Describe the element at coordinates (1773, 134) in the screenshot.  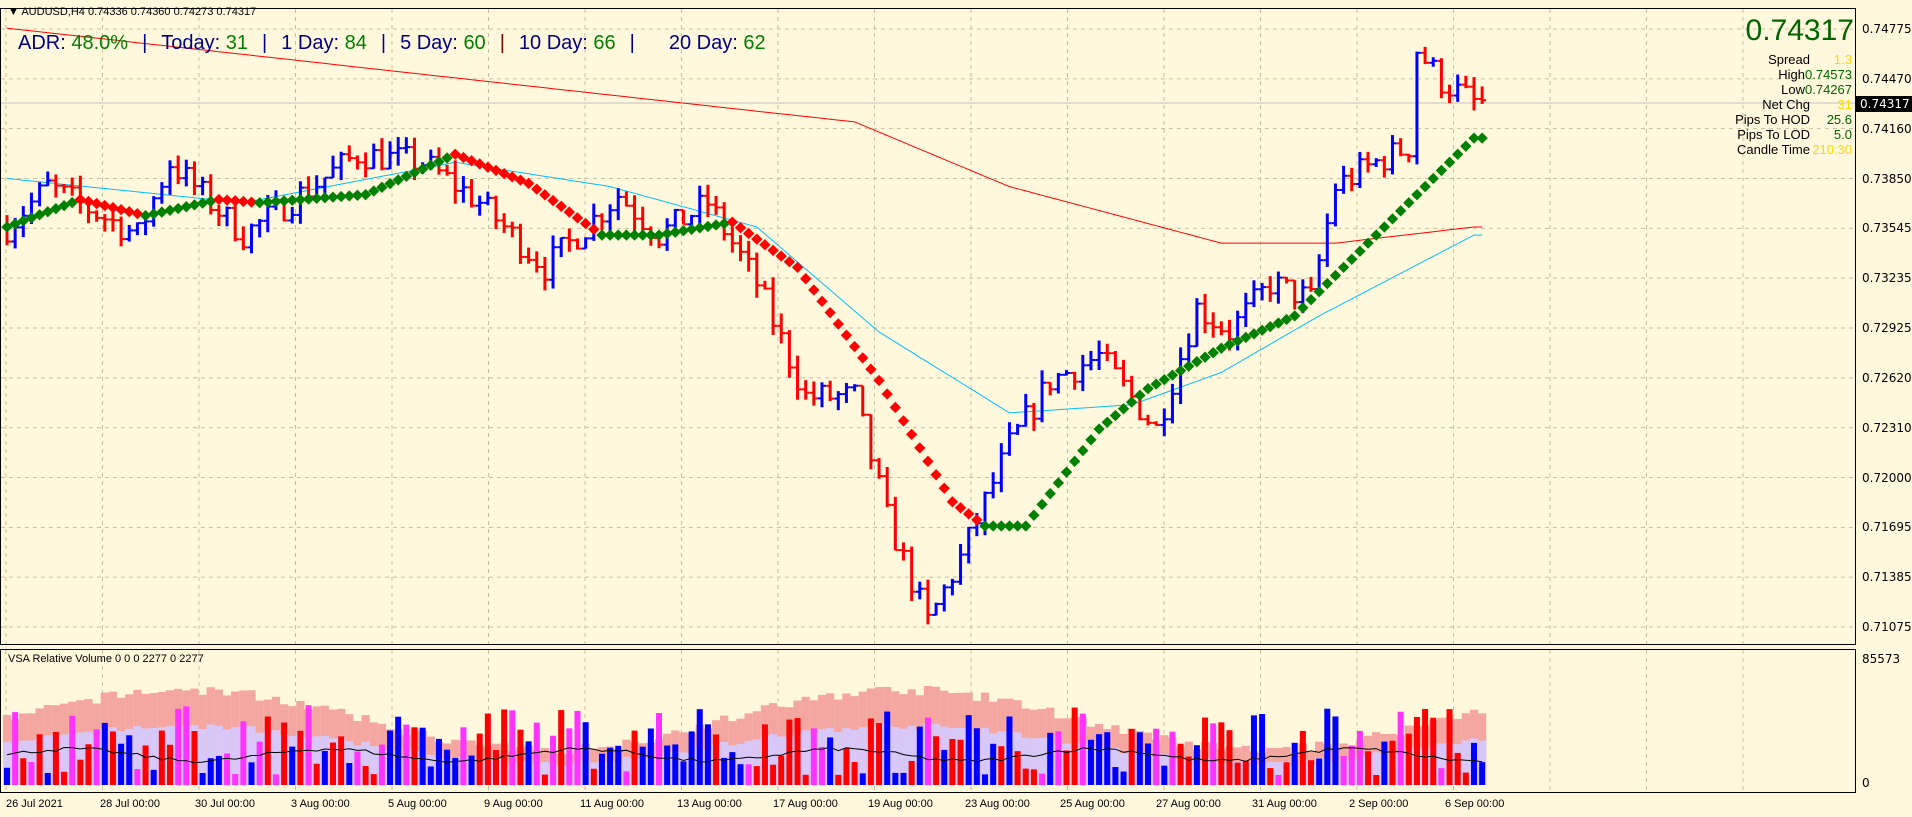
I see `info-label: Pips To LOD` at that location.